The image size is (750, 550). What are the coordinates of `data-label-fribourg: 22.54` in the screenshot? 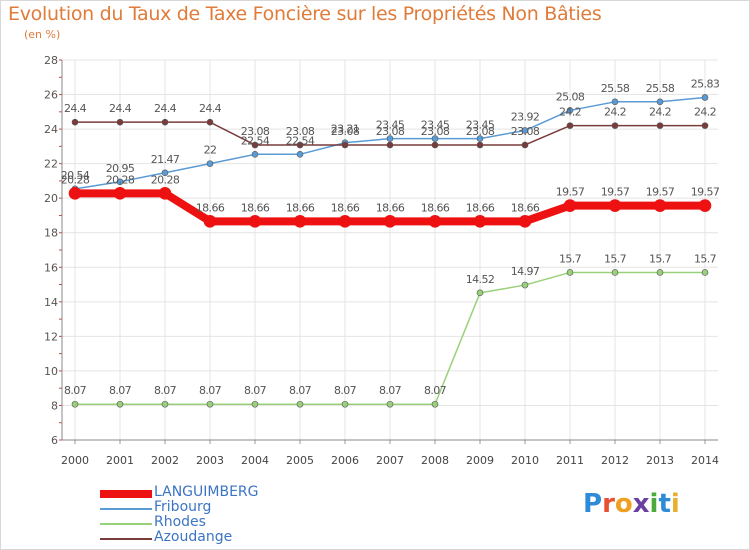 It's located at (255, 140).